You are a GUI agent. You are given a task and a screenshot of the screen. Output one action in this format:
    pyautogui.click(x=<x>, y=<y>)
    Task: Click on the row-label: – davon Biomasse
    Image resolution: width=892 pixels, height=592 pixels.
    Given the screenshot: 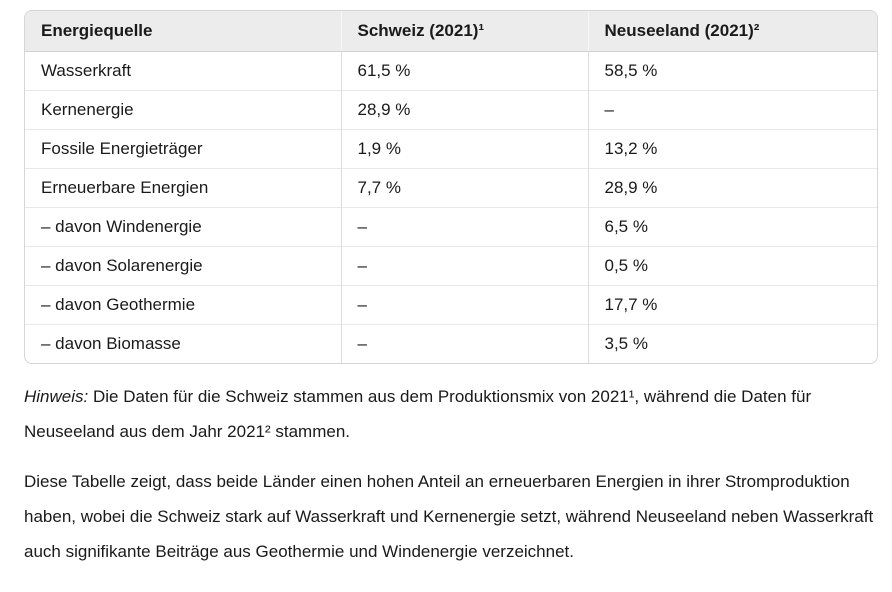 What is the action you would take?
    pyautogui.click(x=183, y=343)
    